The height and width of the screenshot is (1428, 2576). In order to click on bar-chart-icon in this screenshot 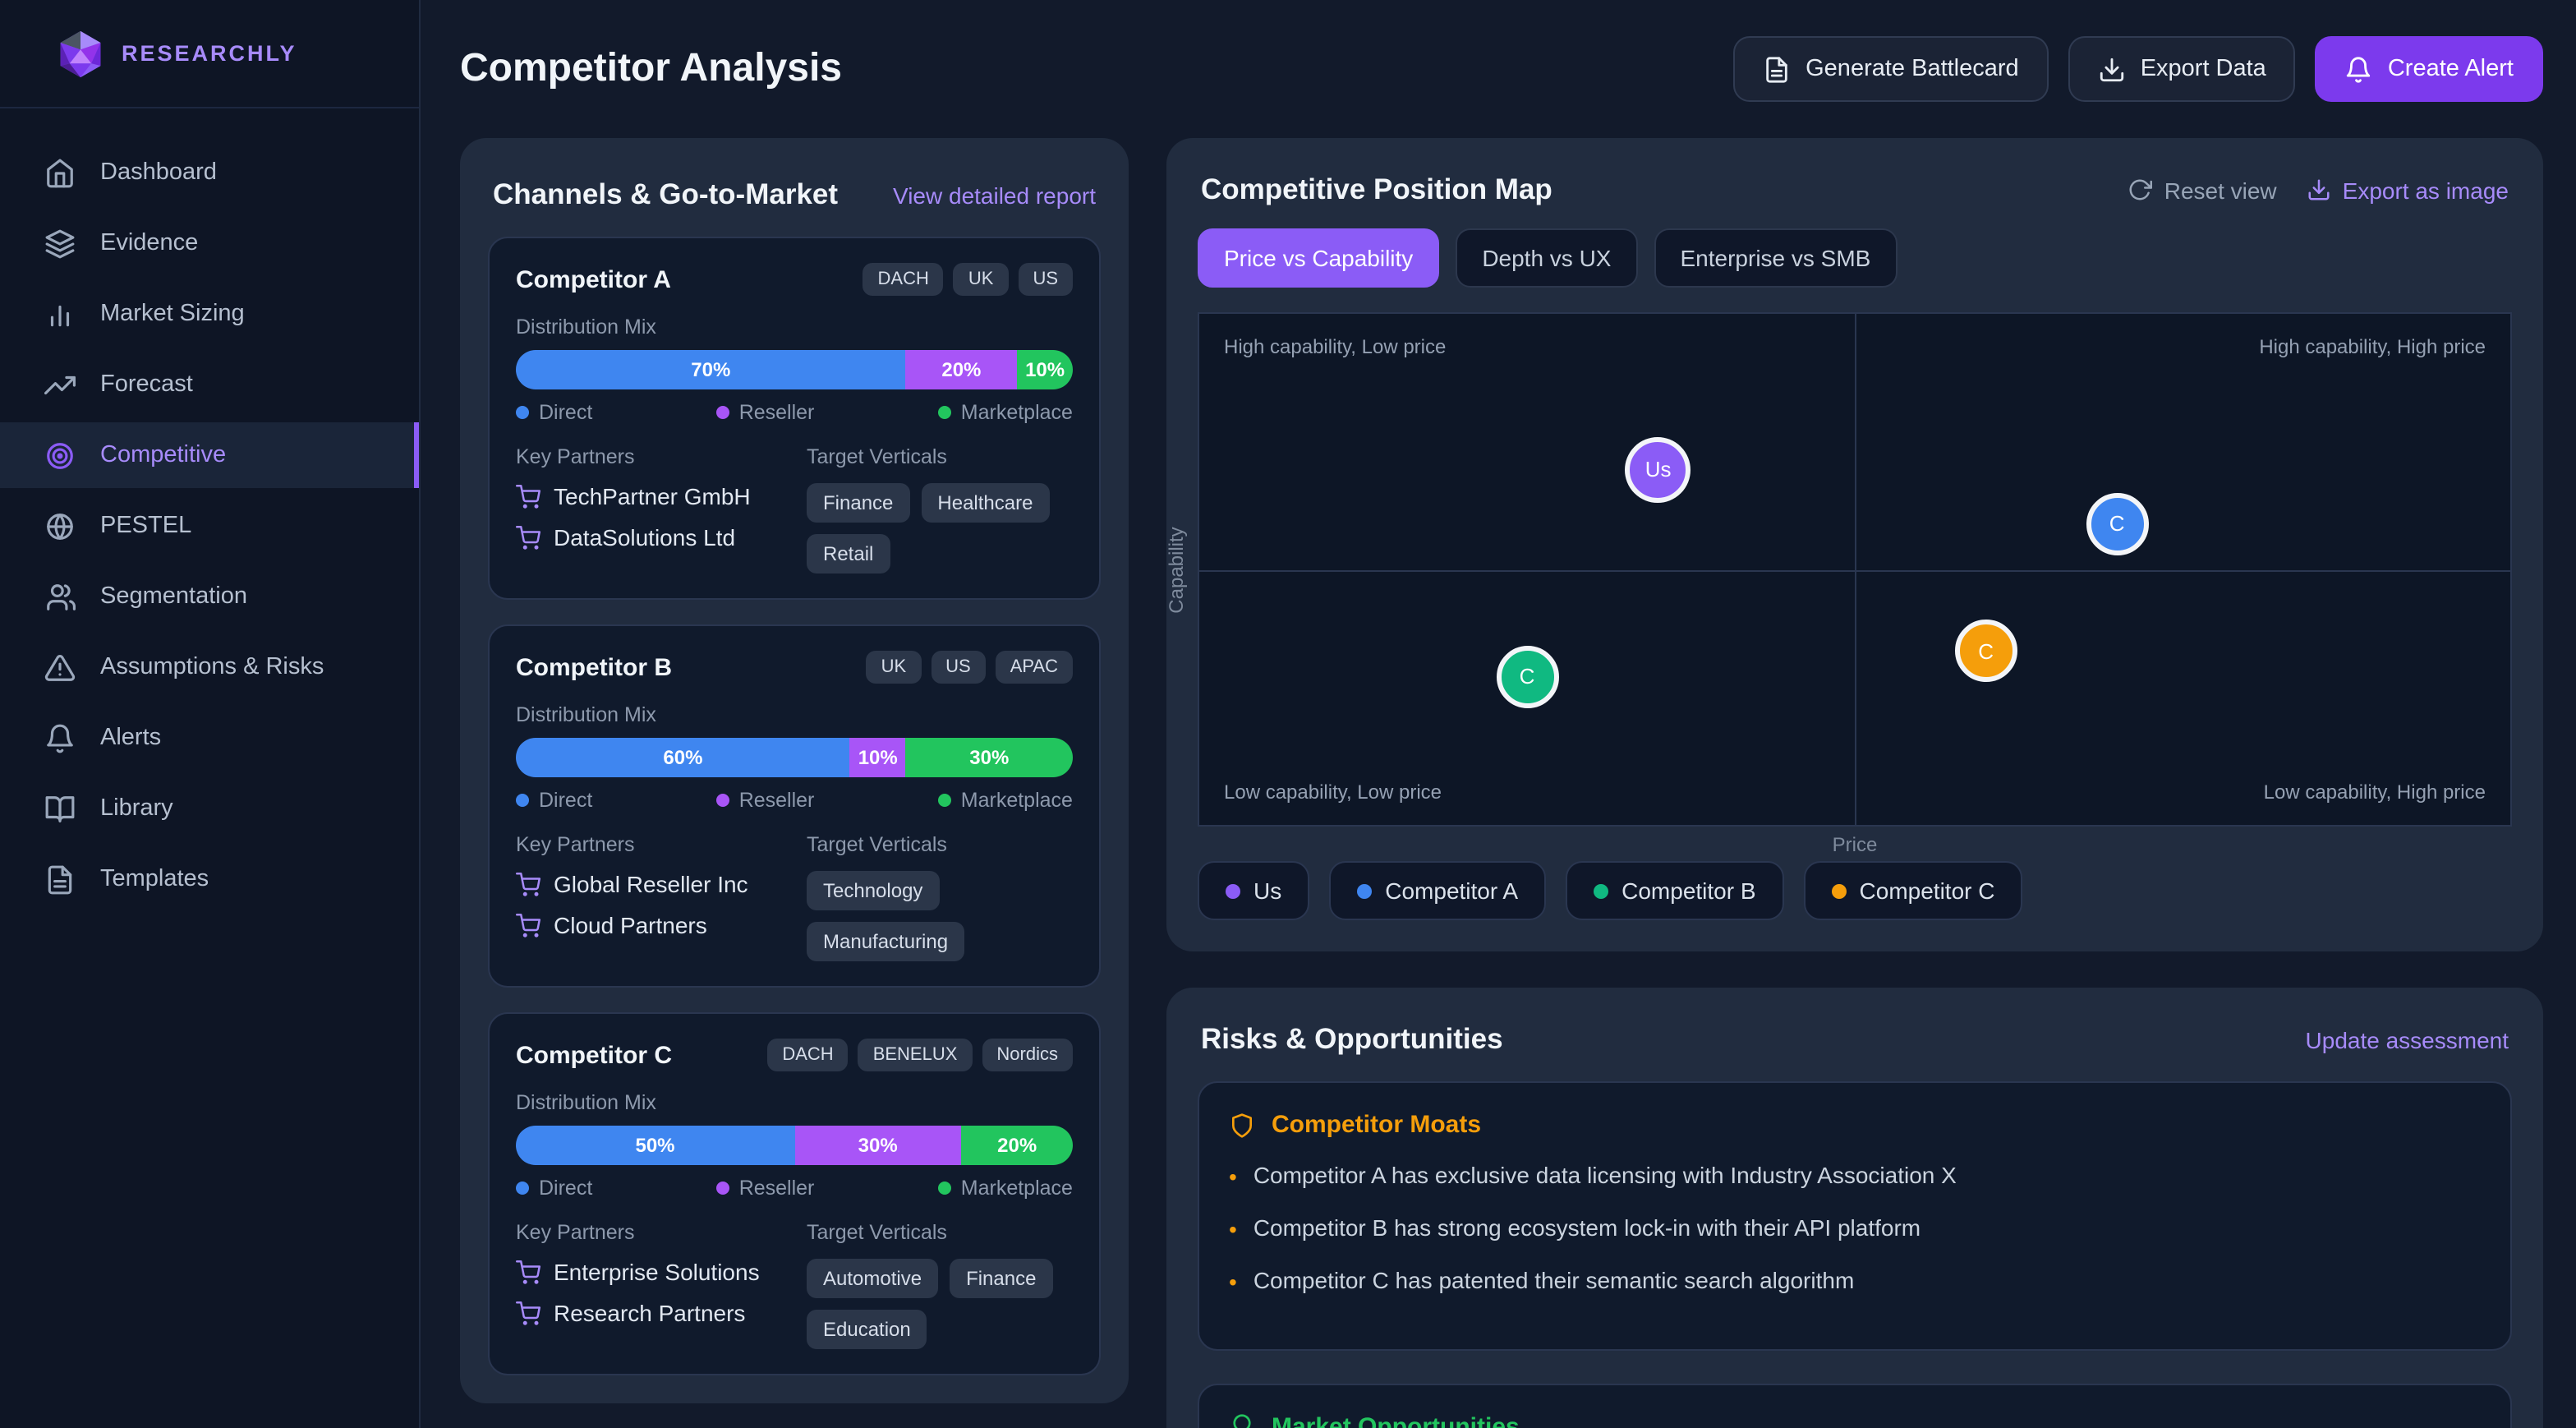, I will do `click(60, 315)`.